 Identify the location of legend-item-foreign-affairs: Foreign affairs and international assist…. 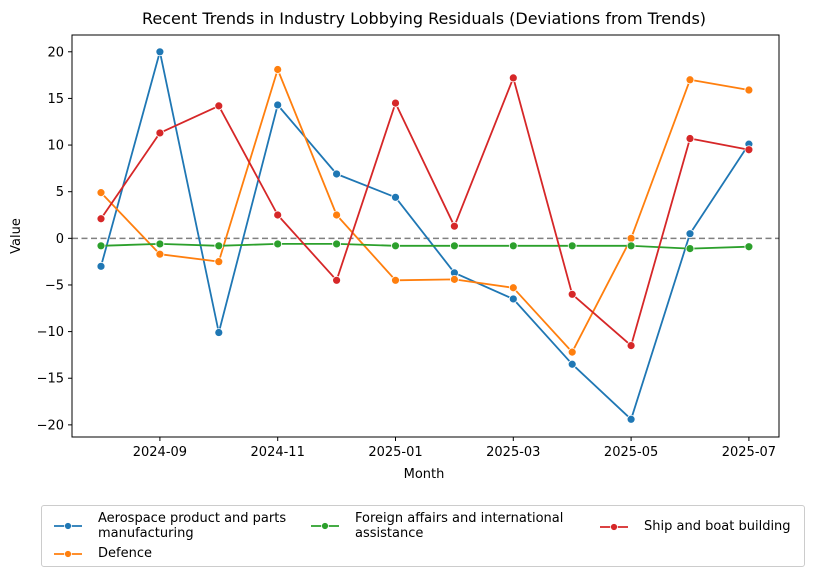
(437, 526).